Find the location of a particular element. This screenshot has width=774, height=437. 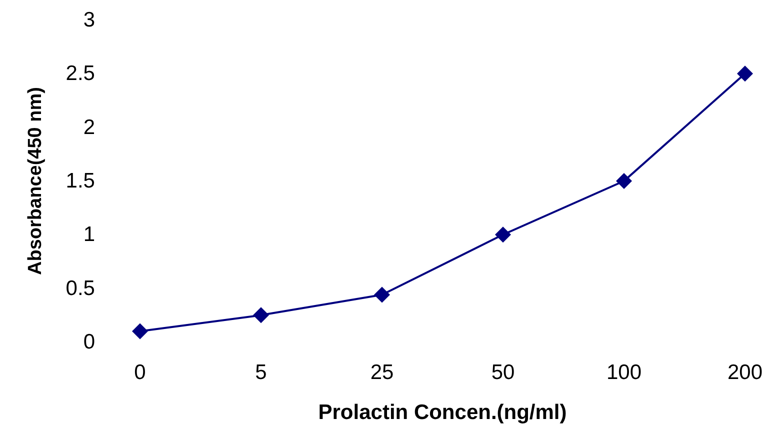

y-tick-label: 3 is located at coordinates (89, 20).